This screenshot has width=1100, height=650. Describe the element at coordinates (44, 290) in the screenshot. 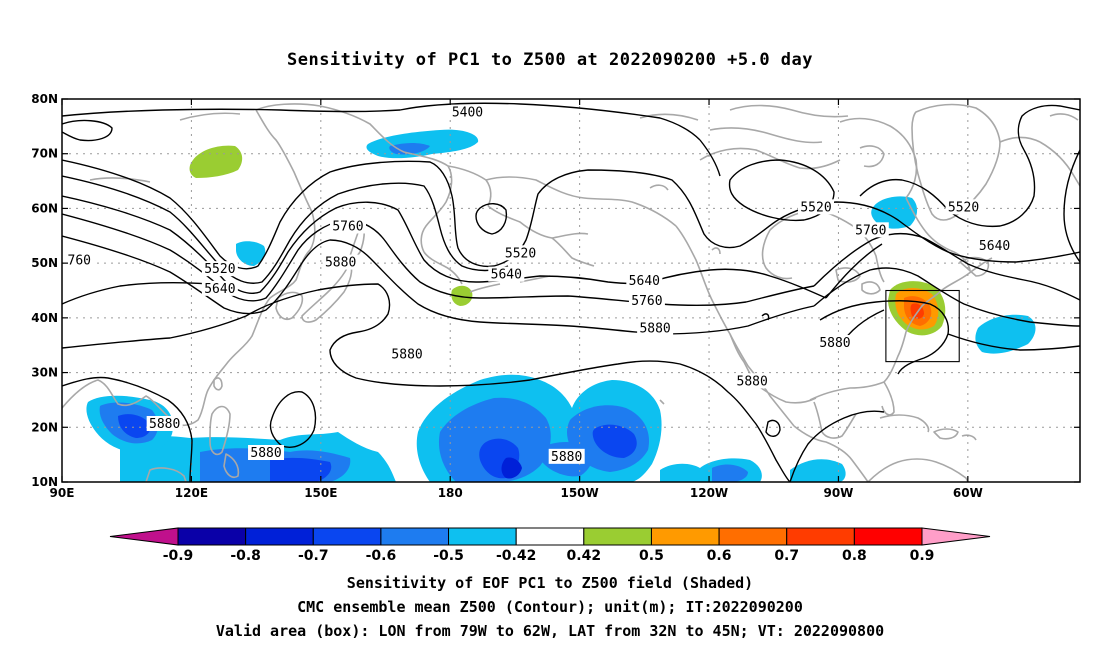

I see `latitude-labels: 80N 70N 60N 50N 40N 30N 20N 10N` at that location.